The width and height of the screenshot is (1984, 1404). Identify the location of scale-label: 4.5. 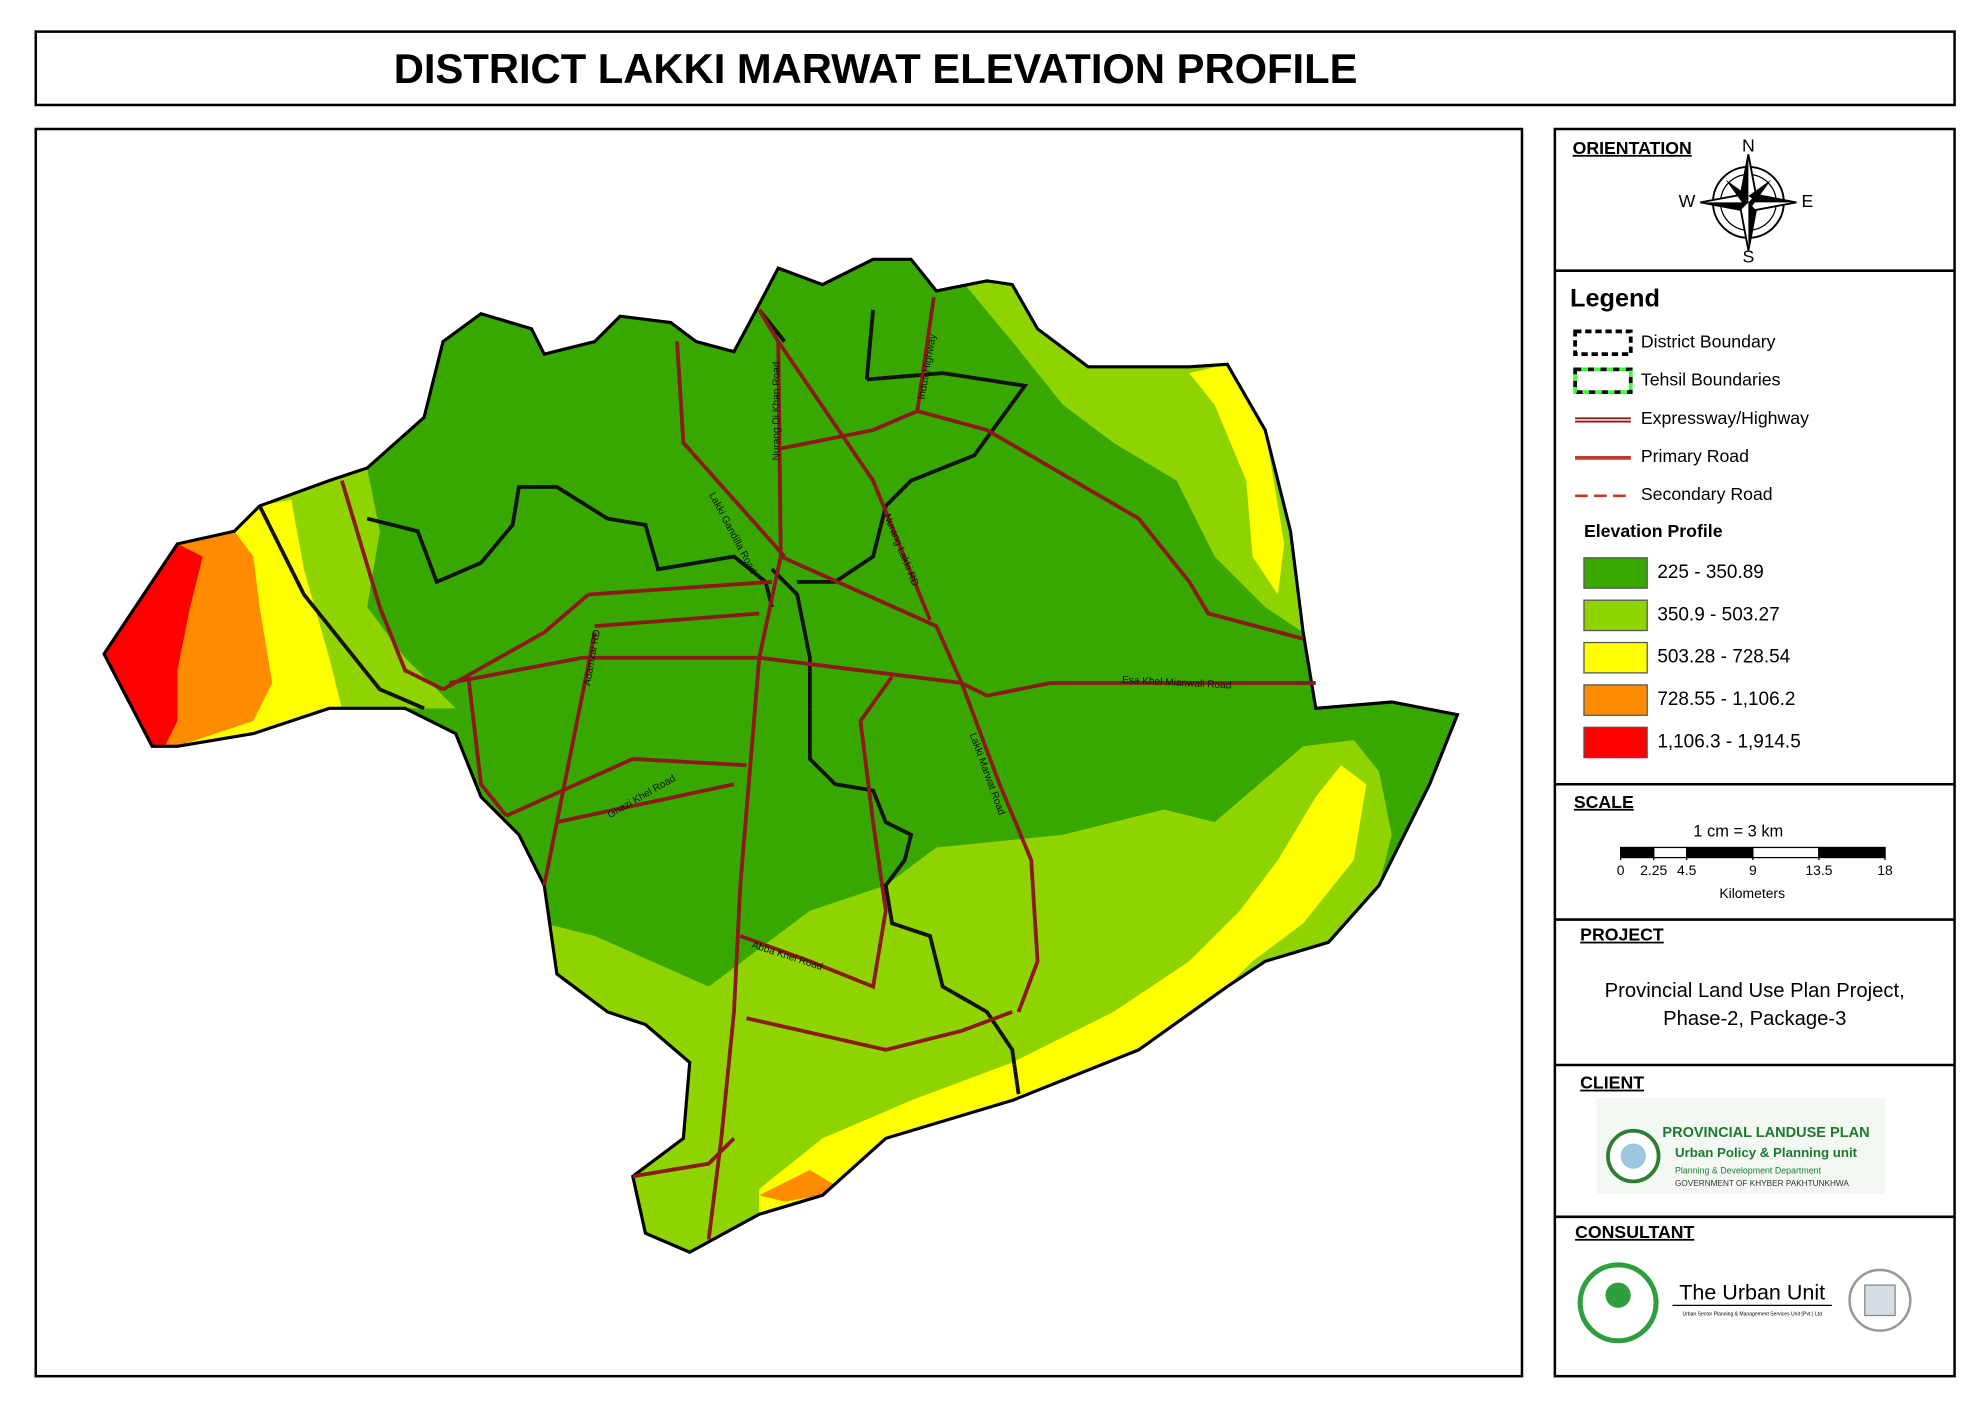
(1687, 870).